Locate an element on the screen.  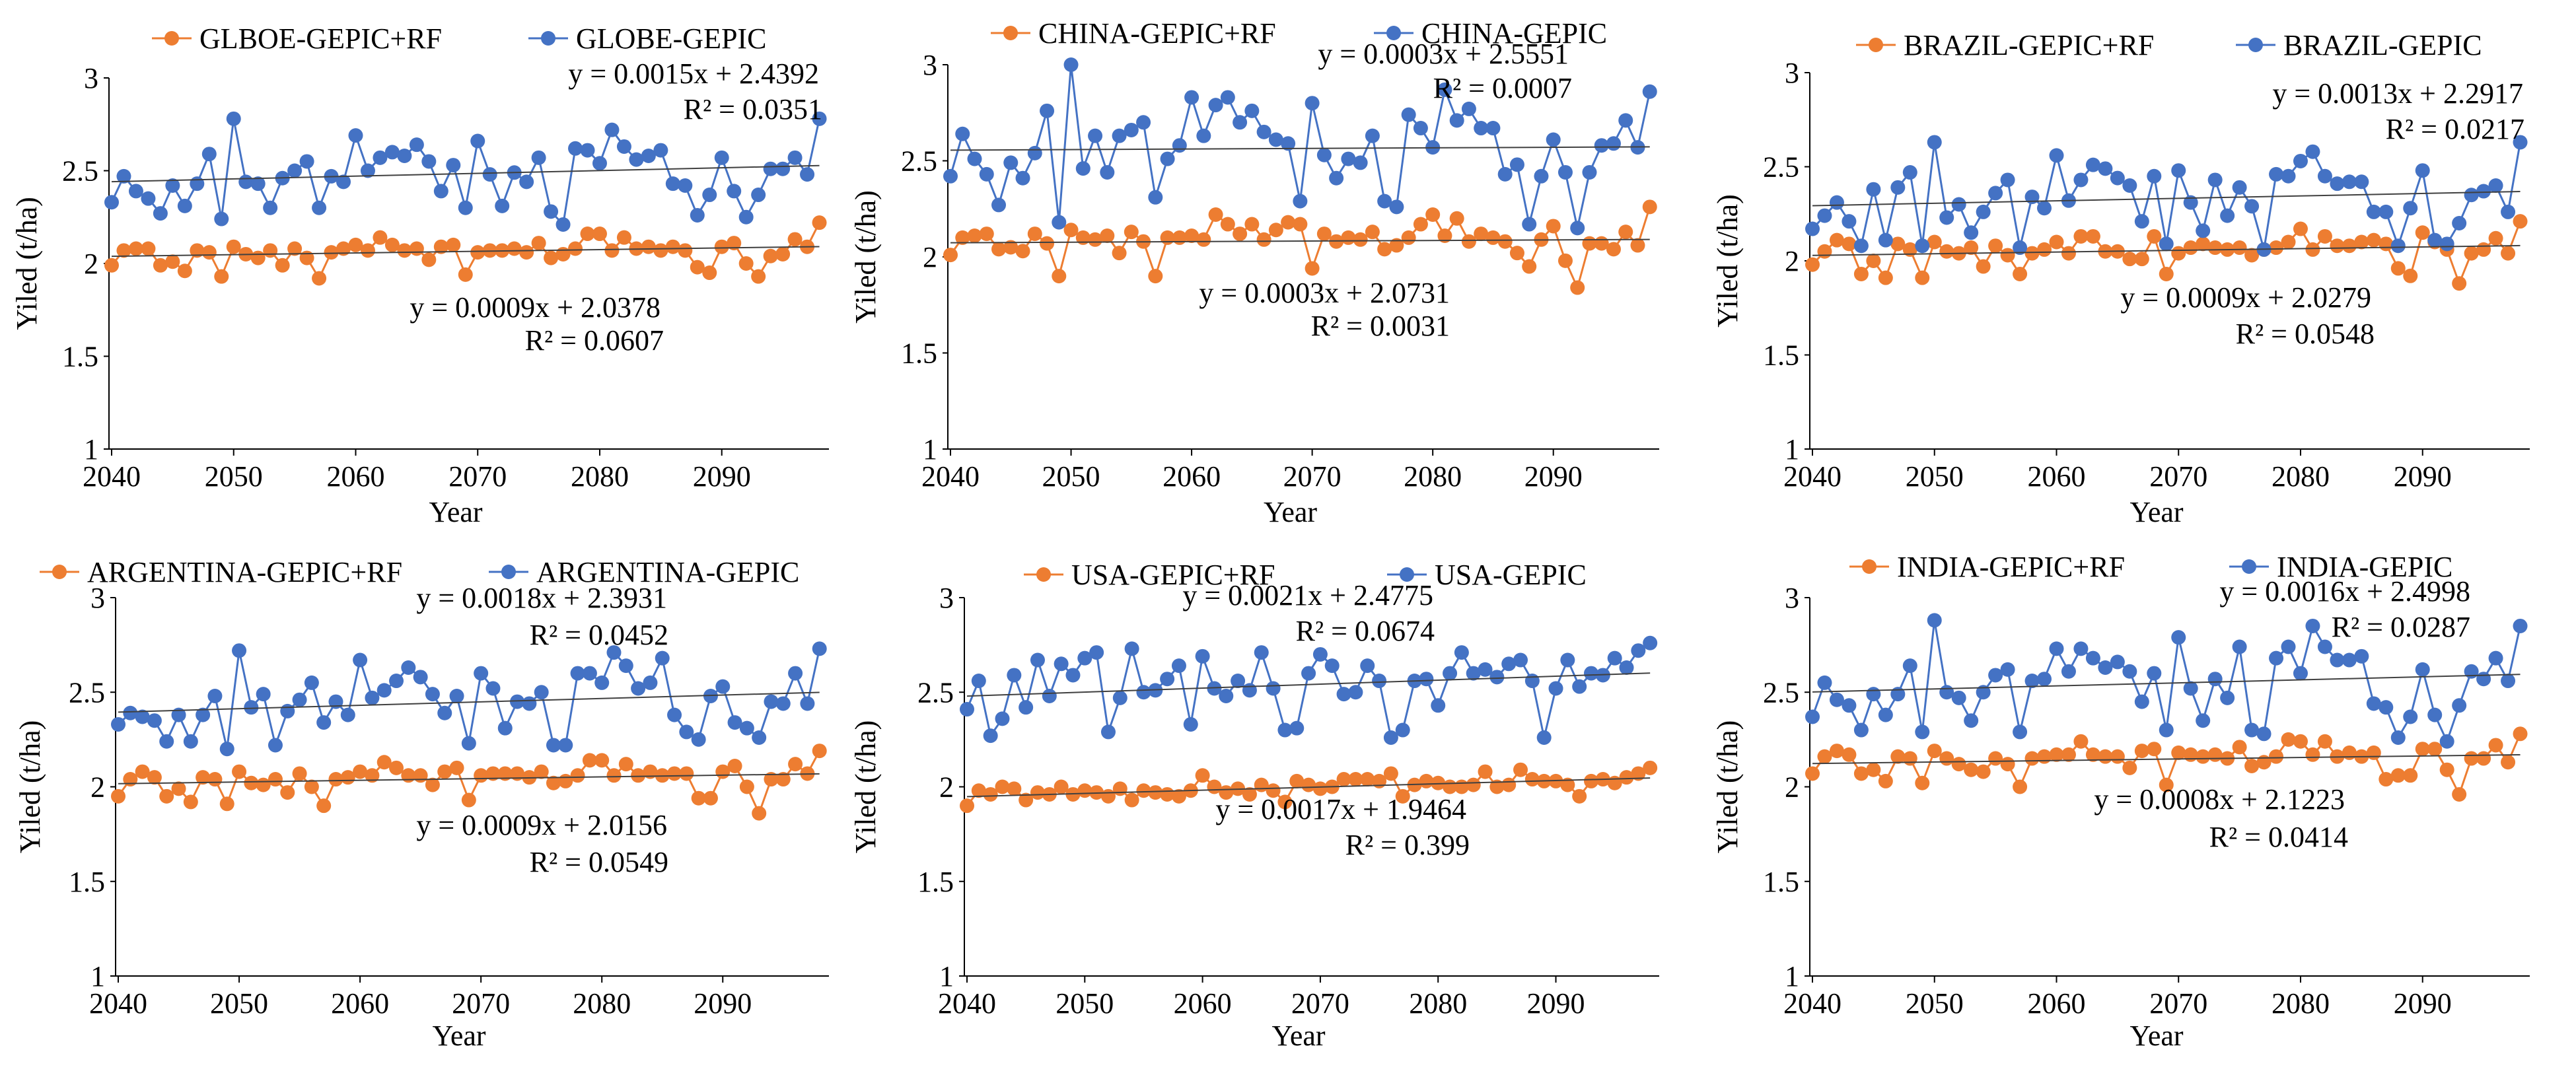
legend-label-rf: INDIA-GEPIC+RF is located at coordinates (2011, 567).